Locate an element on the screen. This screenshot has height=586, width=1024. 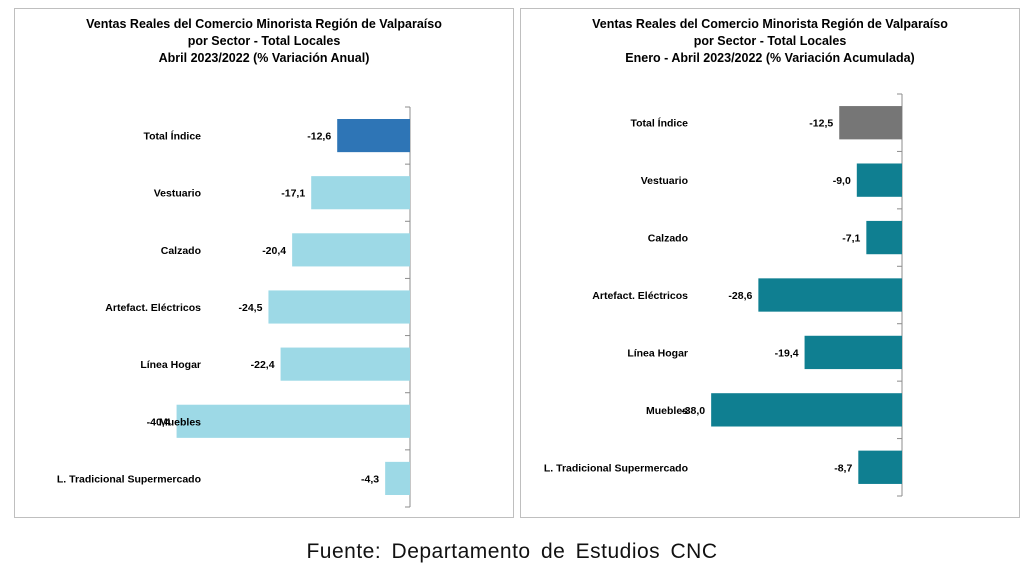
data-label: -7,1 is located at coordinates (851, 239).